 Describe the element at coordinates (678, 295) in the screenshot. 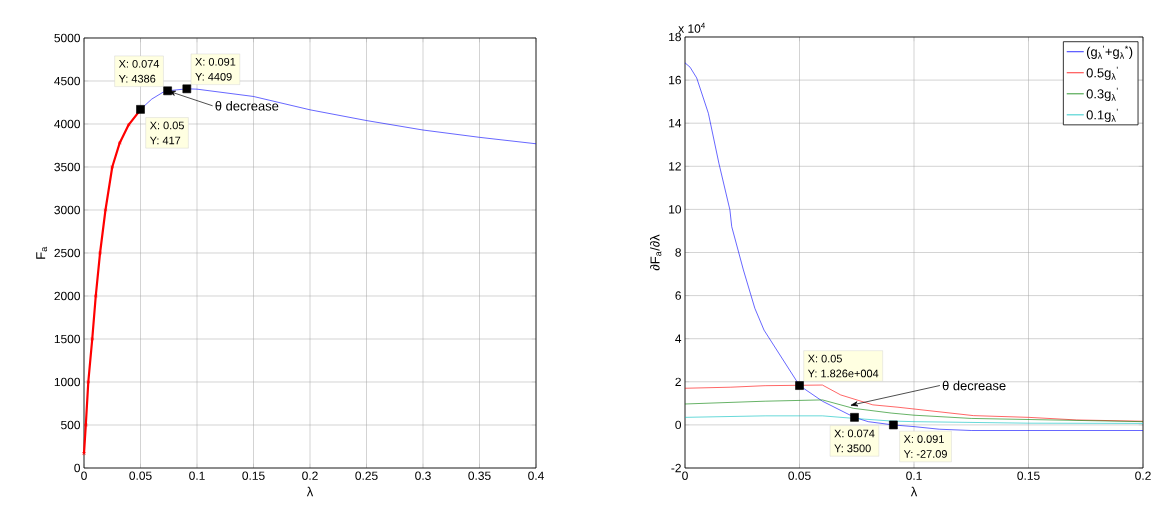

I see `y-tick-label: 6` at that location.